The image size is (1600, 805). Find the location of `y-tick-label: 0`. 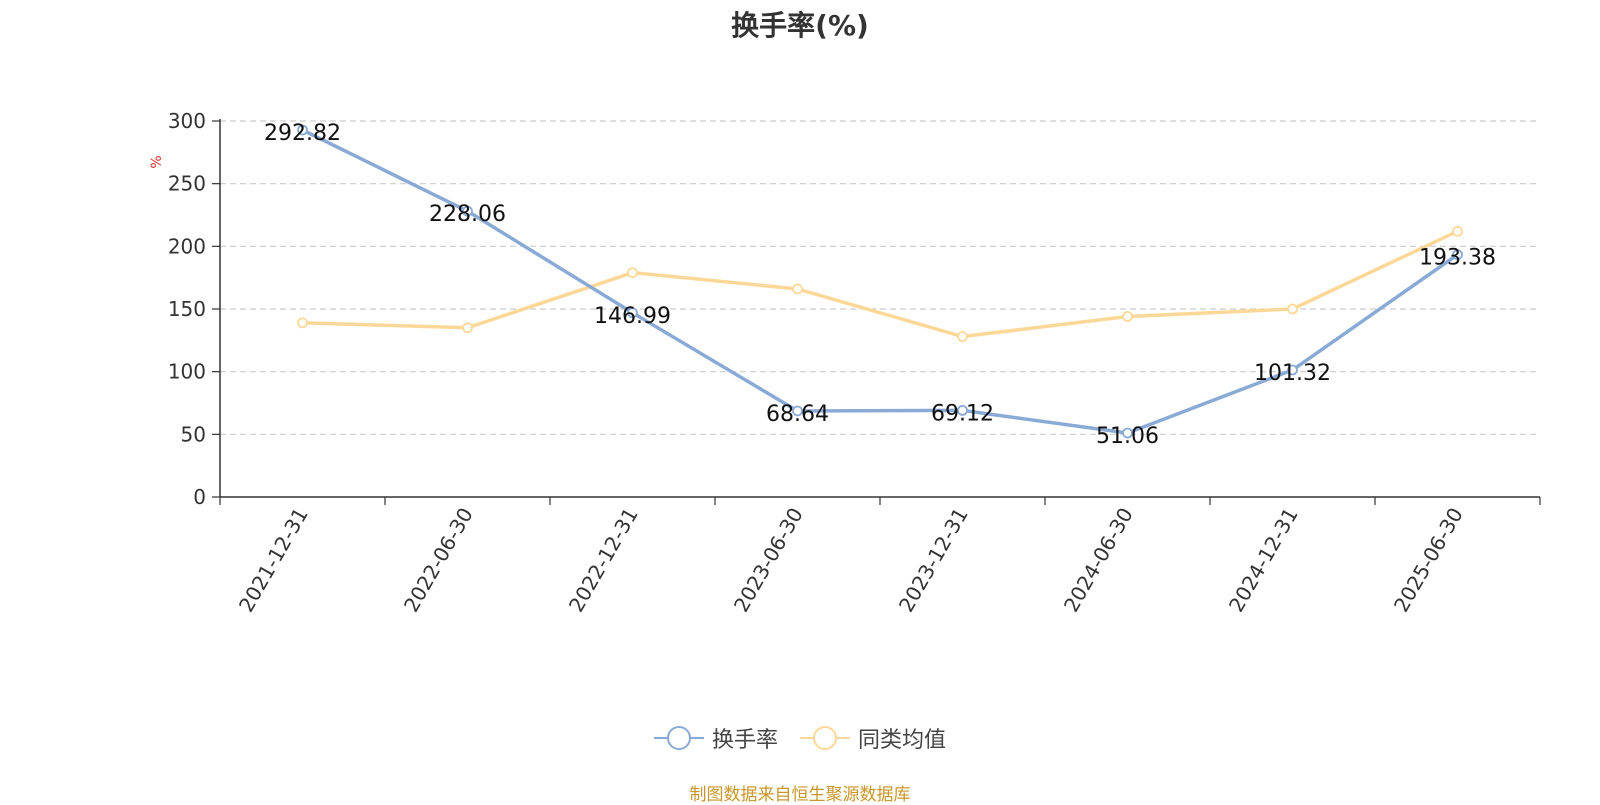

y-tick-label: 0 is located at coordinates (199, 497).